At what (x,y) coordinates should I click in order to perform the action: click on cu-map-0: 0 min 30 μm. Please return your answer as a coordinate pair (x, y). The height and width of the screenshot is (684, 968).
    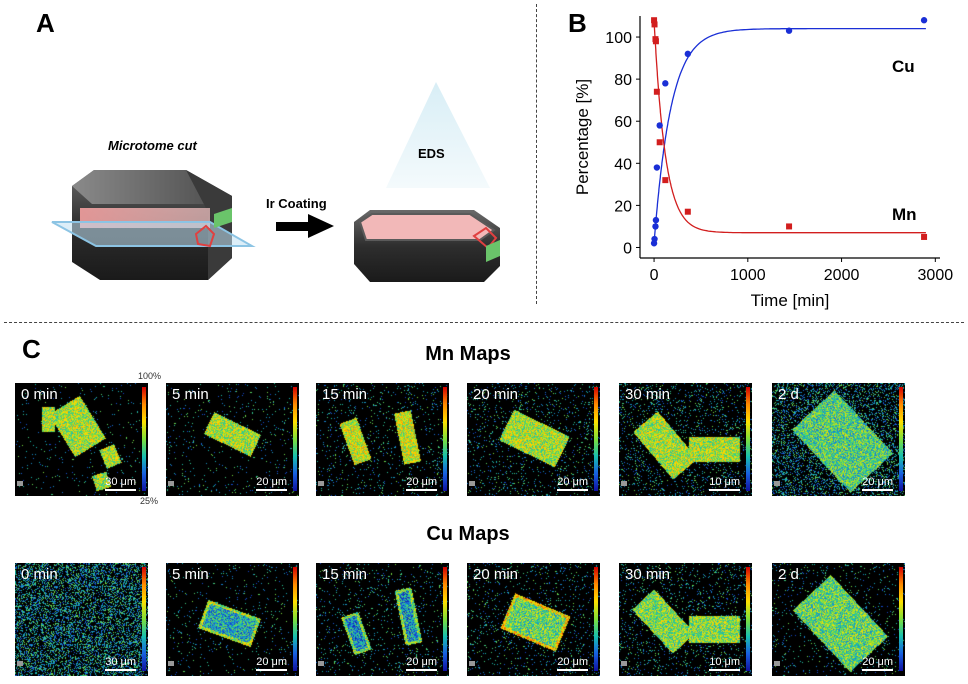
    Looking at the image, I should click on (81, 619).